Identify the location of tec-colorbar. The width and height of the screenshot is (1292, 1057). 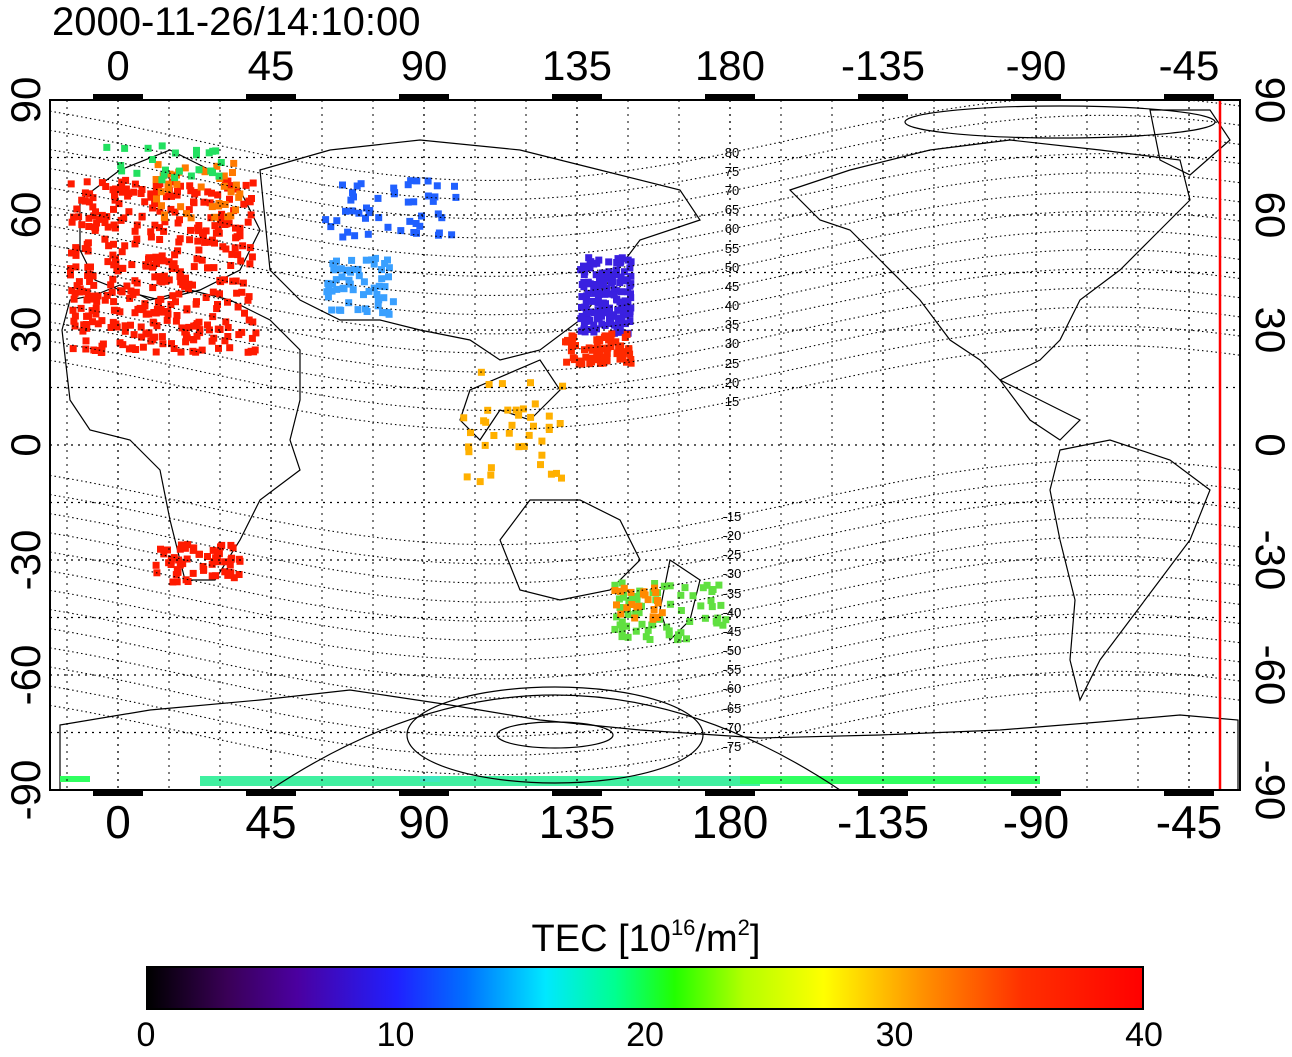
(645, 988).